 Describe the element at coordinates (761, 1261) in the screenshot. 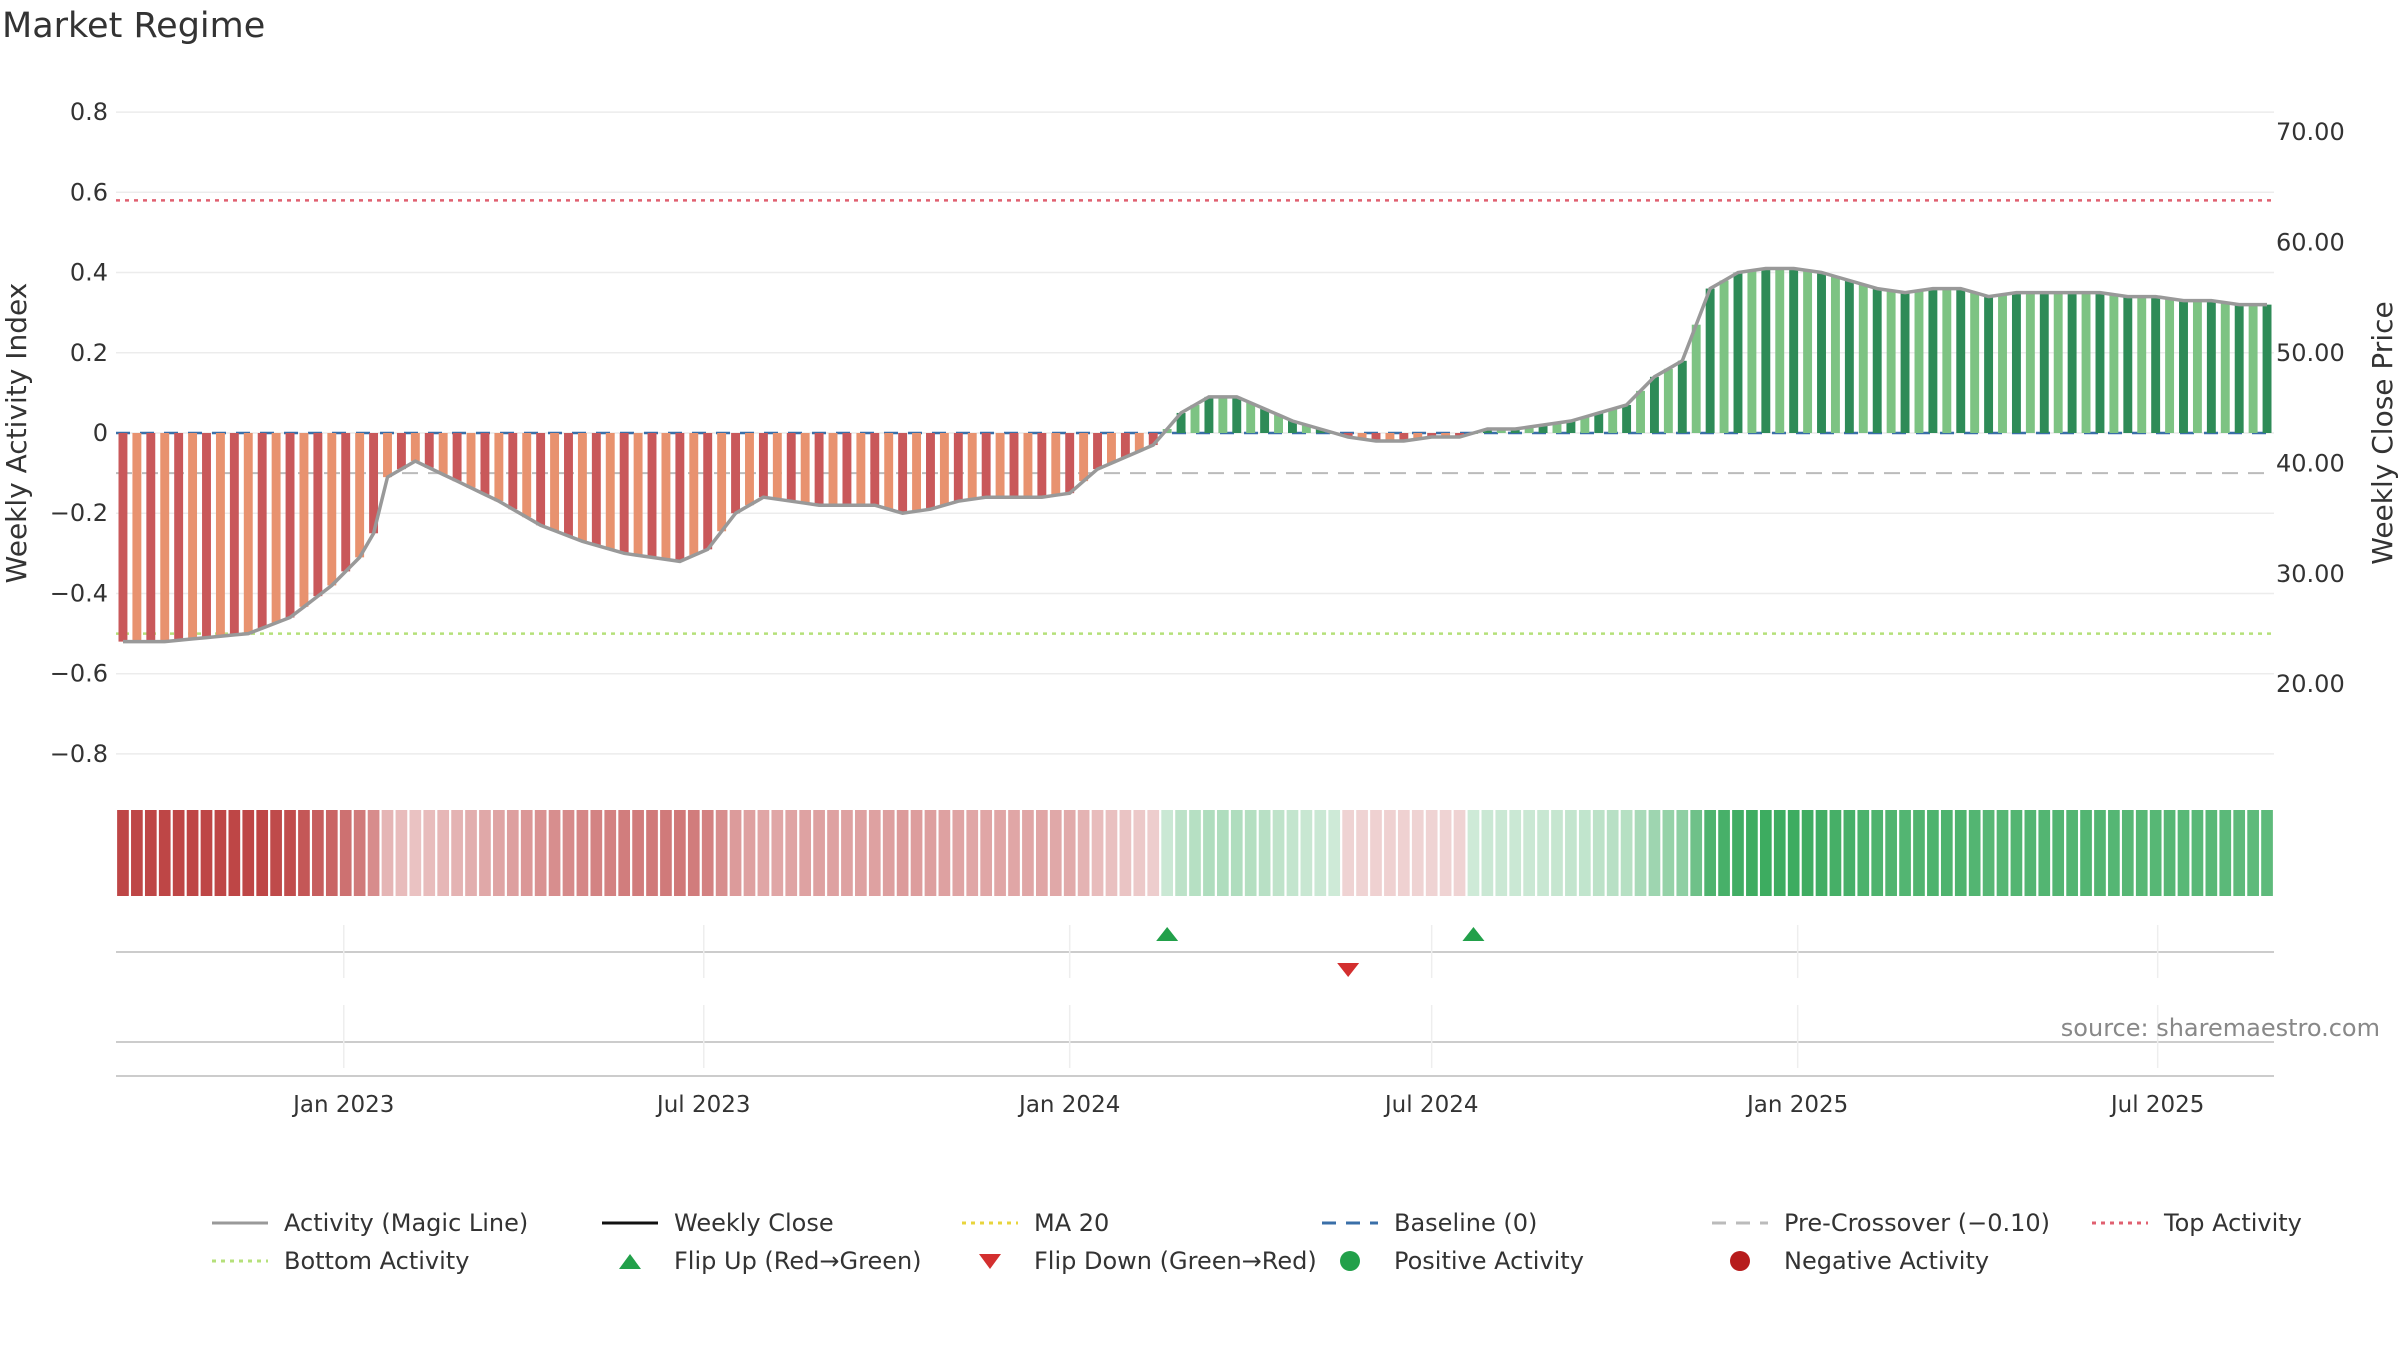

I see `legend-item: Flip Up (Red→Green)` at that location.